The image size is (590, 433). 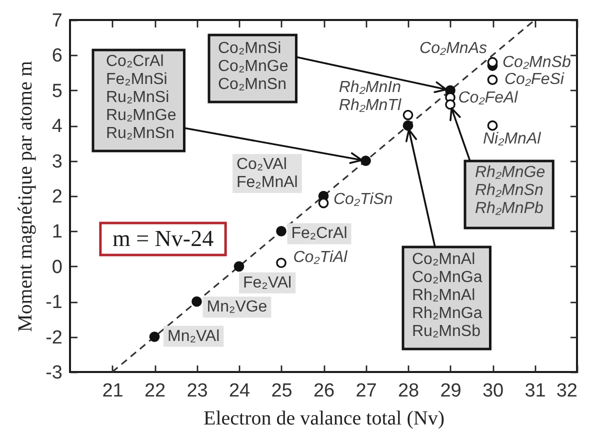 I want to click on y-tick-label: -2, so click(x=54, y=337).